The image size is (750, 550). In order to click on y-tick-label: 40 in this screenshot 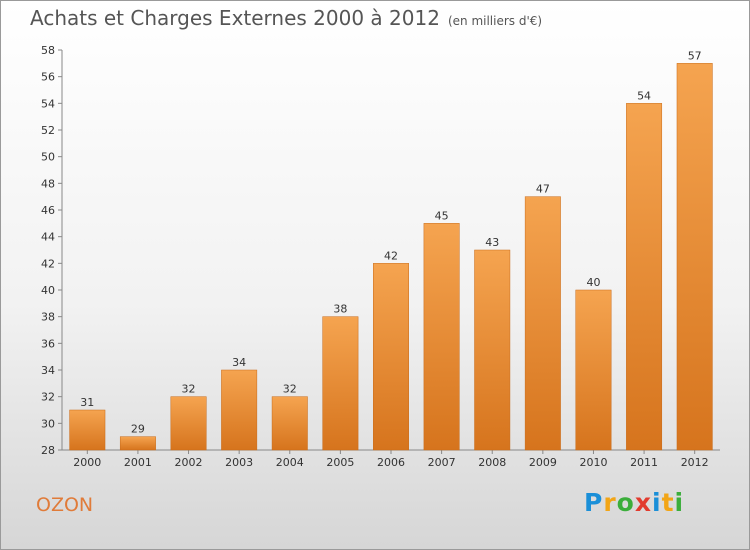, I will do `click(48, 290)`.